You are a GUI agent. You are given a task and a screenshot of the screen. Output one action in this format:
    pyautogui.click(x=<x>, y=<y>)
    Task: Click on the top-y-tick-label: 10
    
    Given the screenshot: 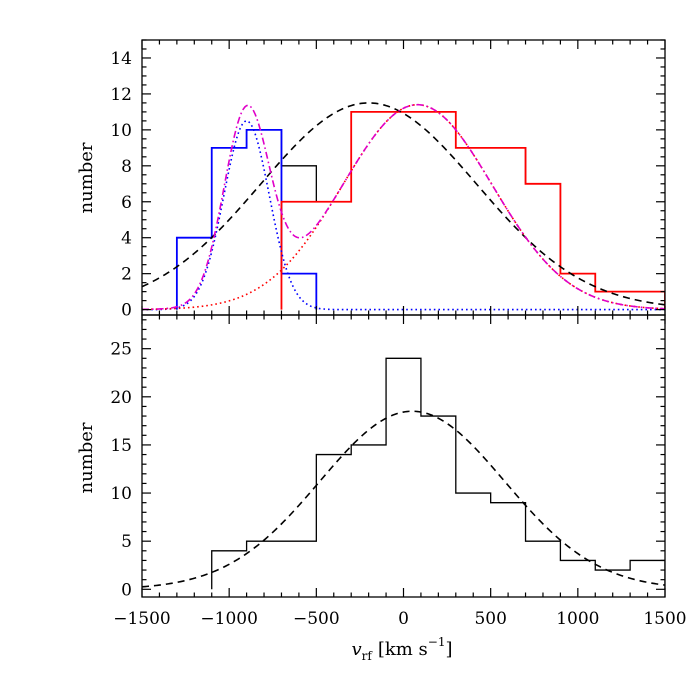 What is the action you would take?
    pyautogui.click(x=121, y=131)
    